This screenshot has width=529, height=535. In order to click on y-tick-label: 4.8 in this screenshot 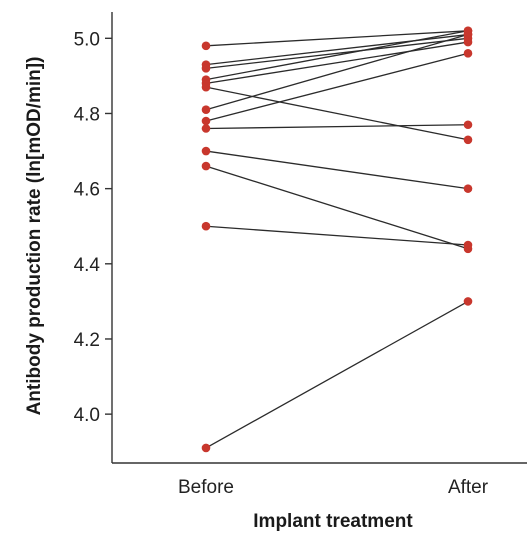, I will do `click(87, 114)`.